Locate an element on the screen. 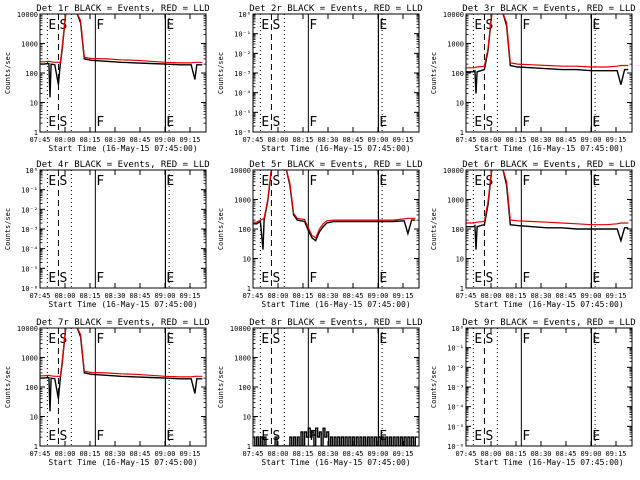 The image size is (640, 480). y-tick-label: 10⁻⁶ is located at coordinates (242, 133).